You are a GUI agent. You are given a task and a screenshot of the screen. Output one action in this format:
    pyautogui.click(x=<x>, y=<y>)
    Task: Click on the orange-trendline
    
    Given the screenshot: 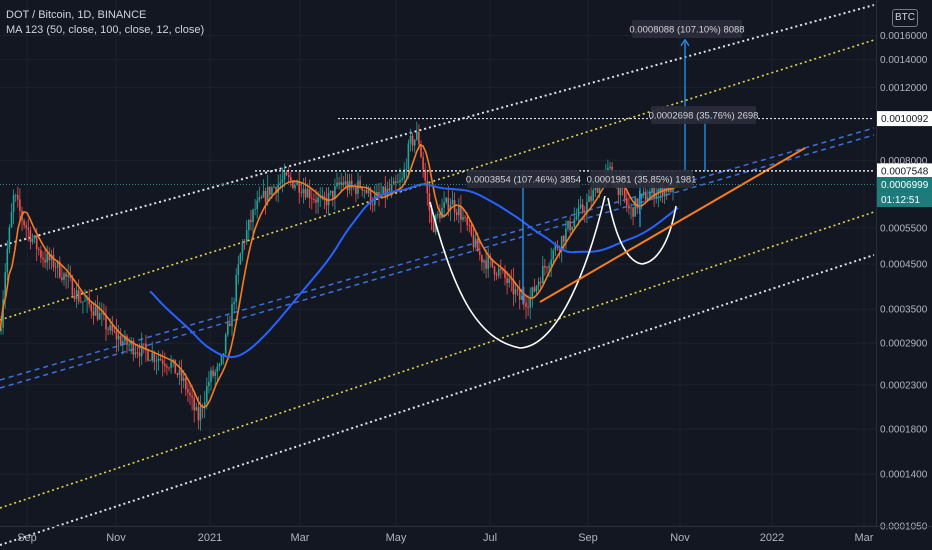 What is the action you would take?
    pyautogui.click(x=672, y=225)
    